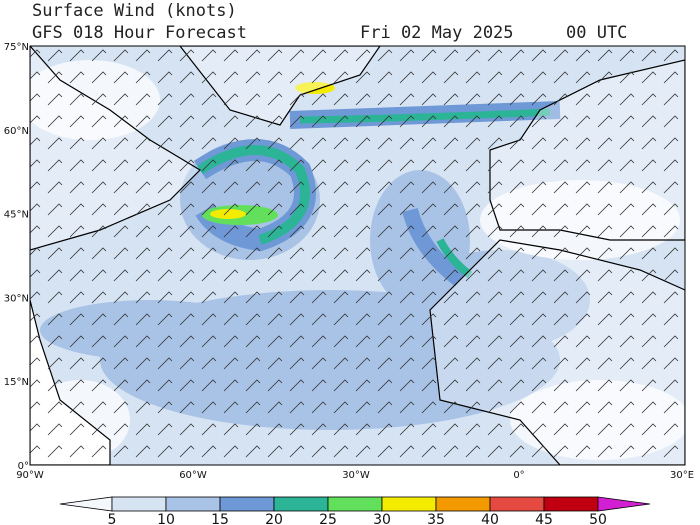 This screenshot has height=525, width=700. I want to click on colorbar-high-end, so click(624, 504).